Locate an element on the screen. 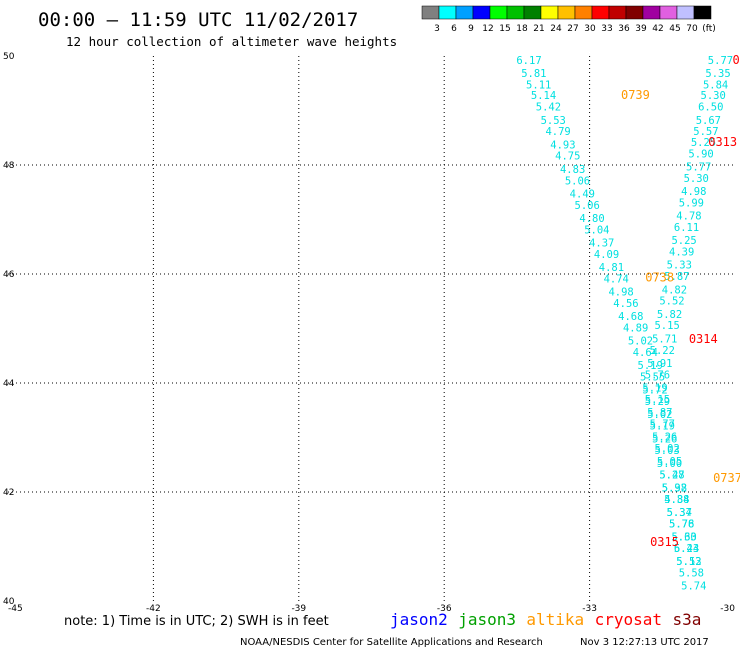 The image size is (740, 650). satellite-legend: jason2 jason3 altika cryosat s3a is located at coordinates (545, 619).